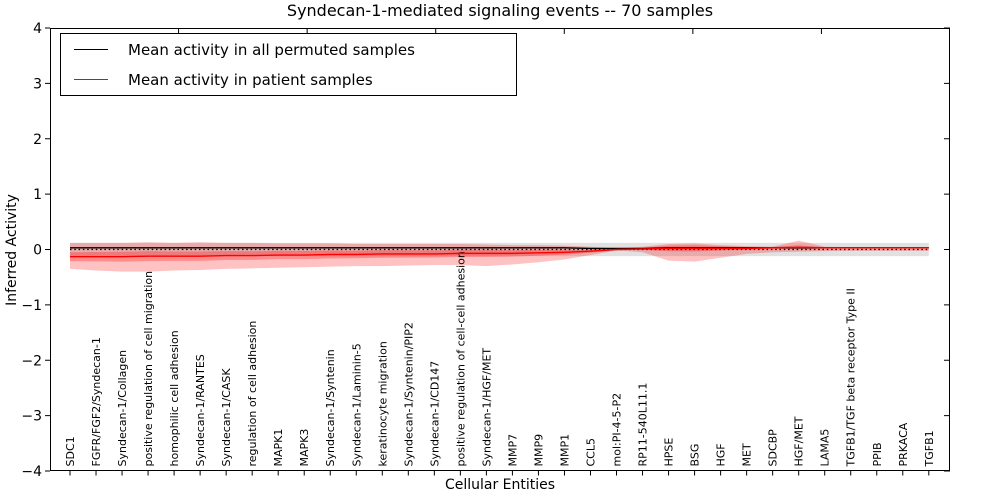  What do you see at coordinates (37, 29) in the screenshot?
I see `y-tick-label: 4` at bounding box center [37, 29].